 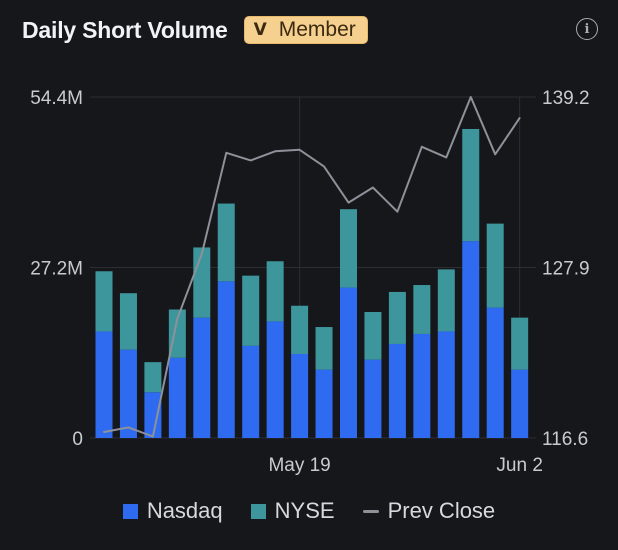 What do you see at coordinates (77, 439) in the screenshot?
I see `left-axis-tick-label: 0` at bounding box center [77, 439].